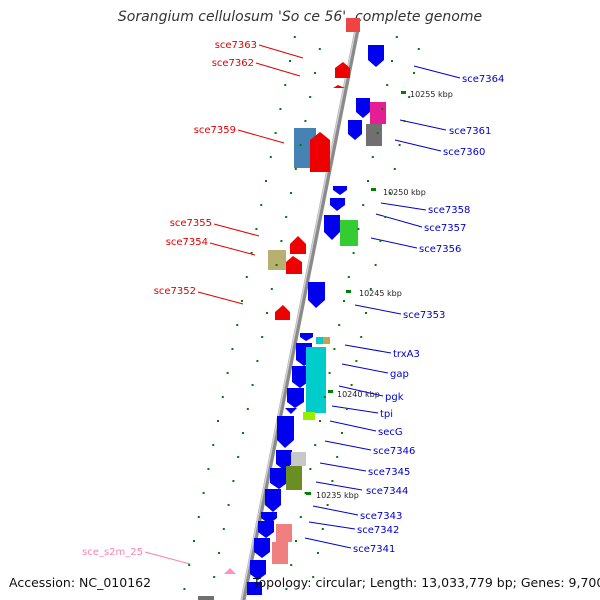 Image resolution: width=600 pixels, height=600 pixels. What do you see at coordinates (406, 354) in the screenshot?
I see `gene-label-trxA3: trxA3` at bounding box center [406, 354].